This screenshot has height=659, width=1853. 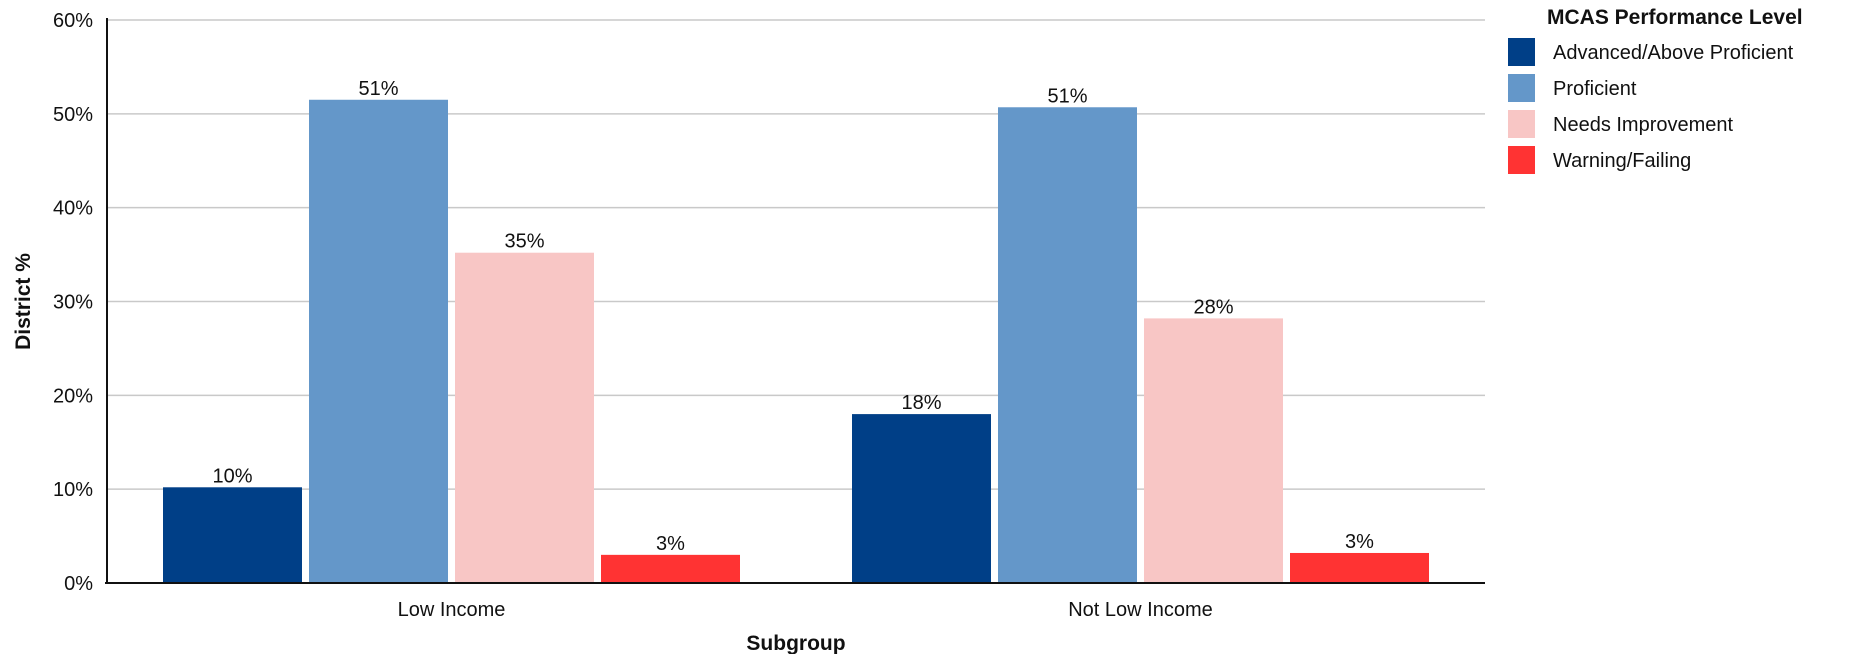 I want to click on legend-label: Needs Improvement, so click(x=1643, y=125).